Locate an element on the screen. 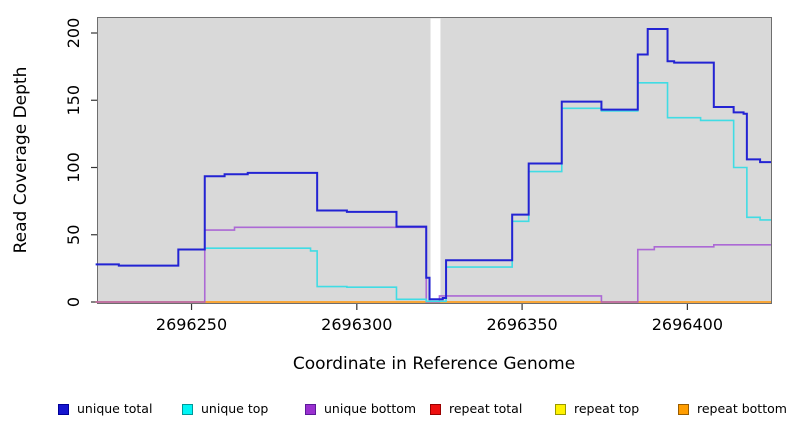 This screenshot has width=792, height=432. legend-label: repeat bottom is located at coordinates (742, 408).